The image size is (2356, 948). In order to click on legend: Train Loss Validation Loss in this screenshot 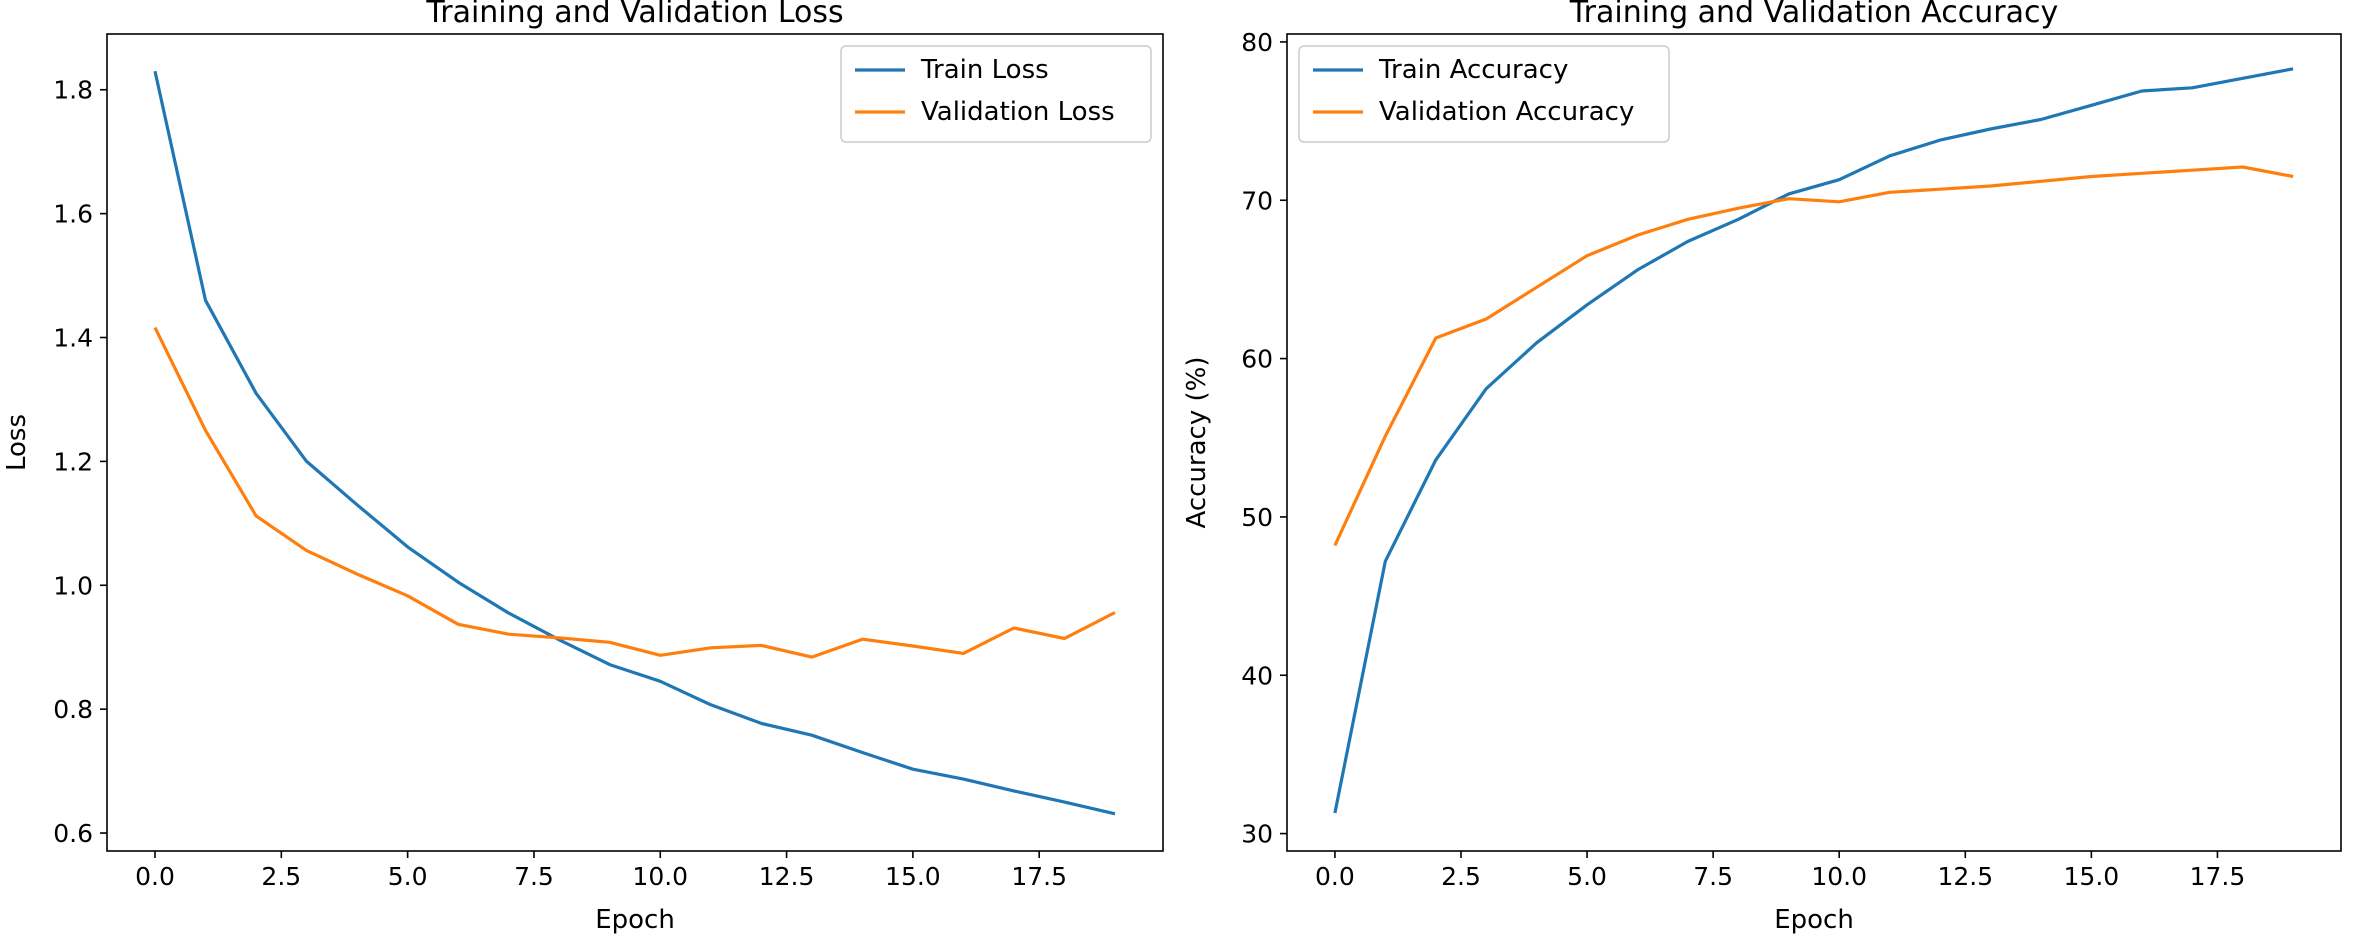, I will do `click(996, 94)`.